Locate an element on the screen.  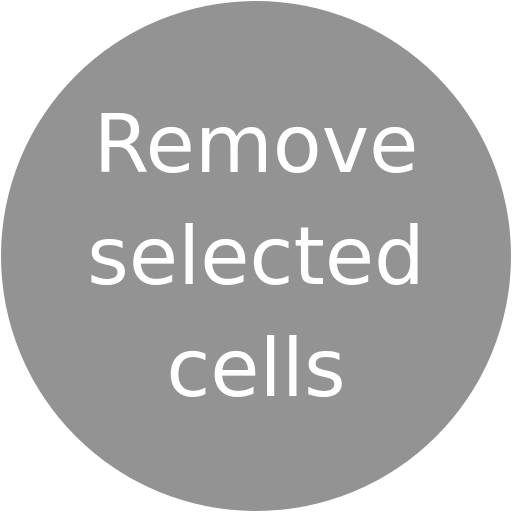
label-line-selected: selected is located at coordinates (256, 256).